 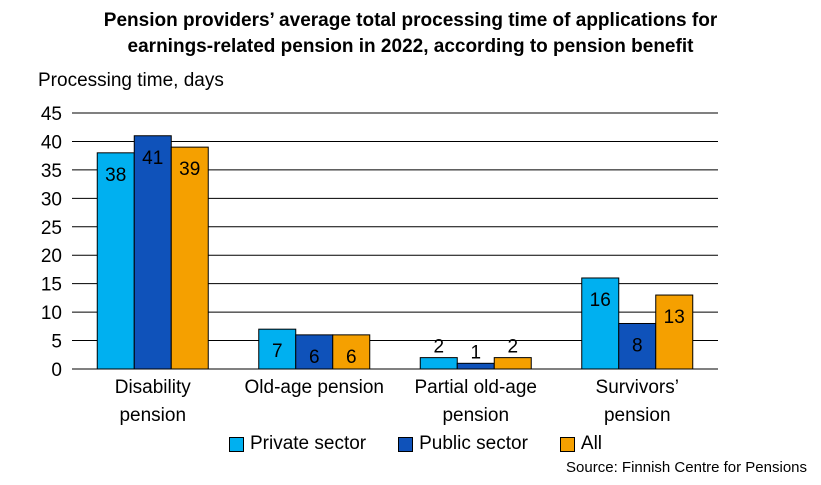 What do you see at coordinates (314, 387) in the screenshot?
I see `x-tick-label: Old-age pension` at bounding box center [314, 387].